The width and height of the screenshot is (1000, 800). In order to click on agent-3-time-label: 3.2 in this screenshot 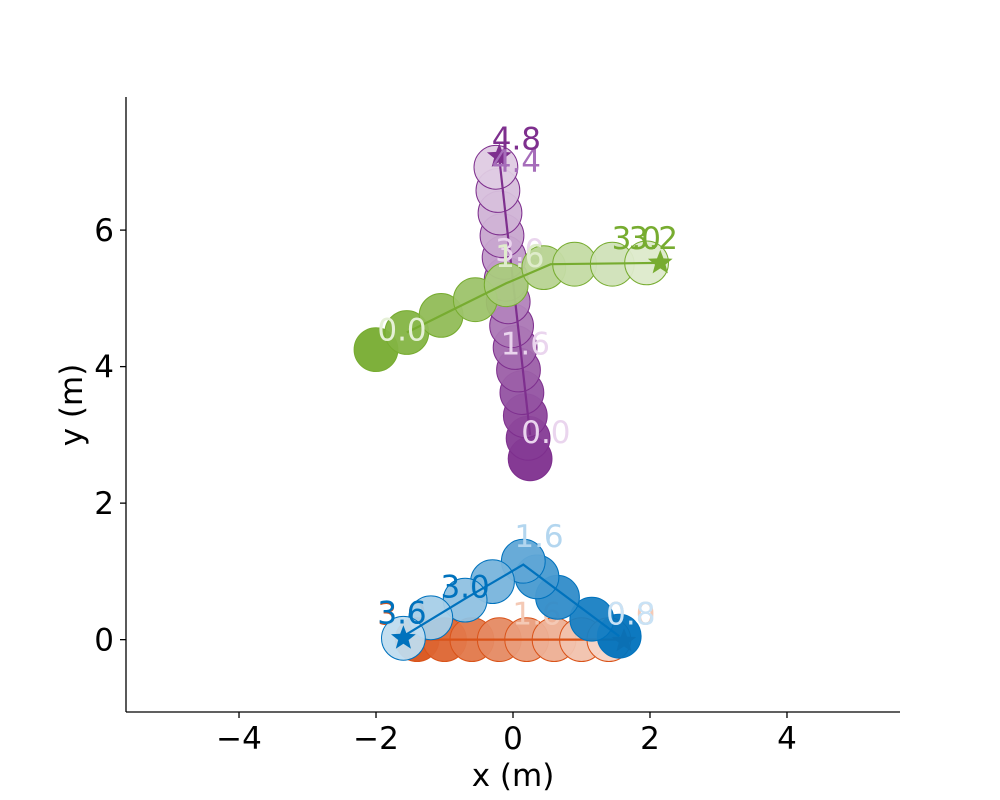, I will do `click(653, 239)`.